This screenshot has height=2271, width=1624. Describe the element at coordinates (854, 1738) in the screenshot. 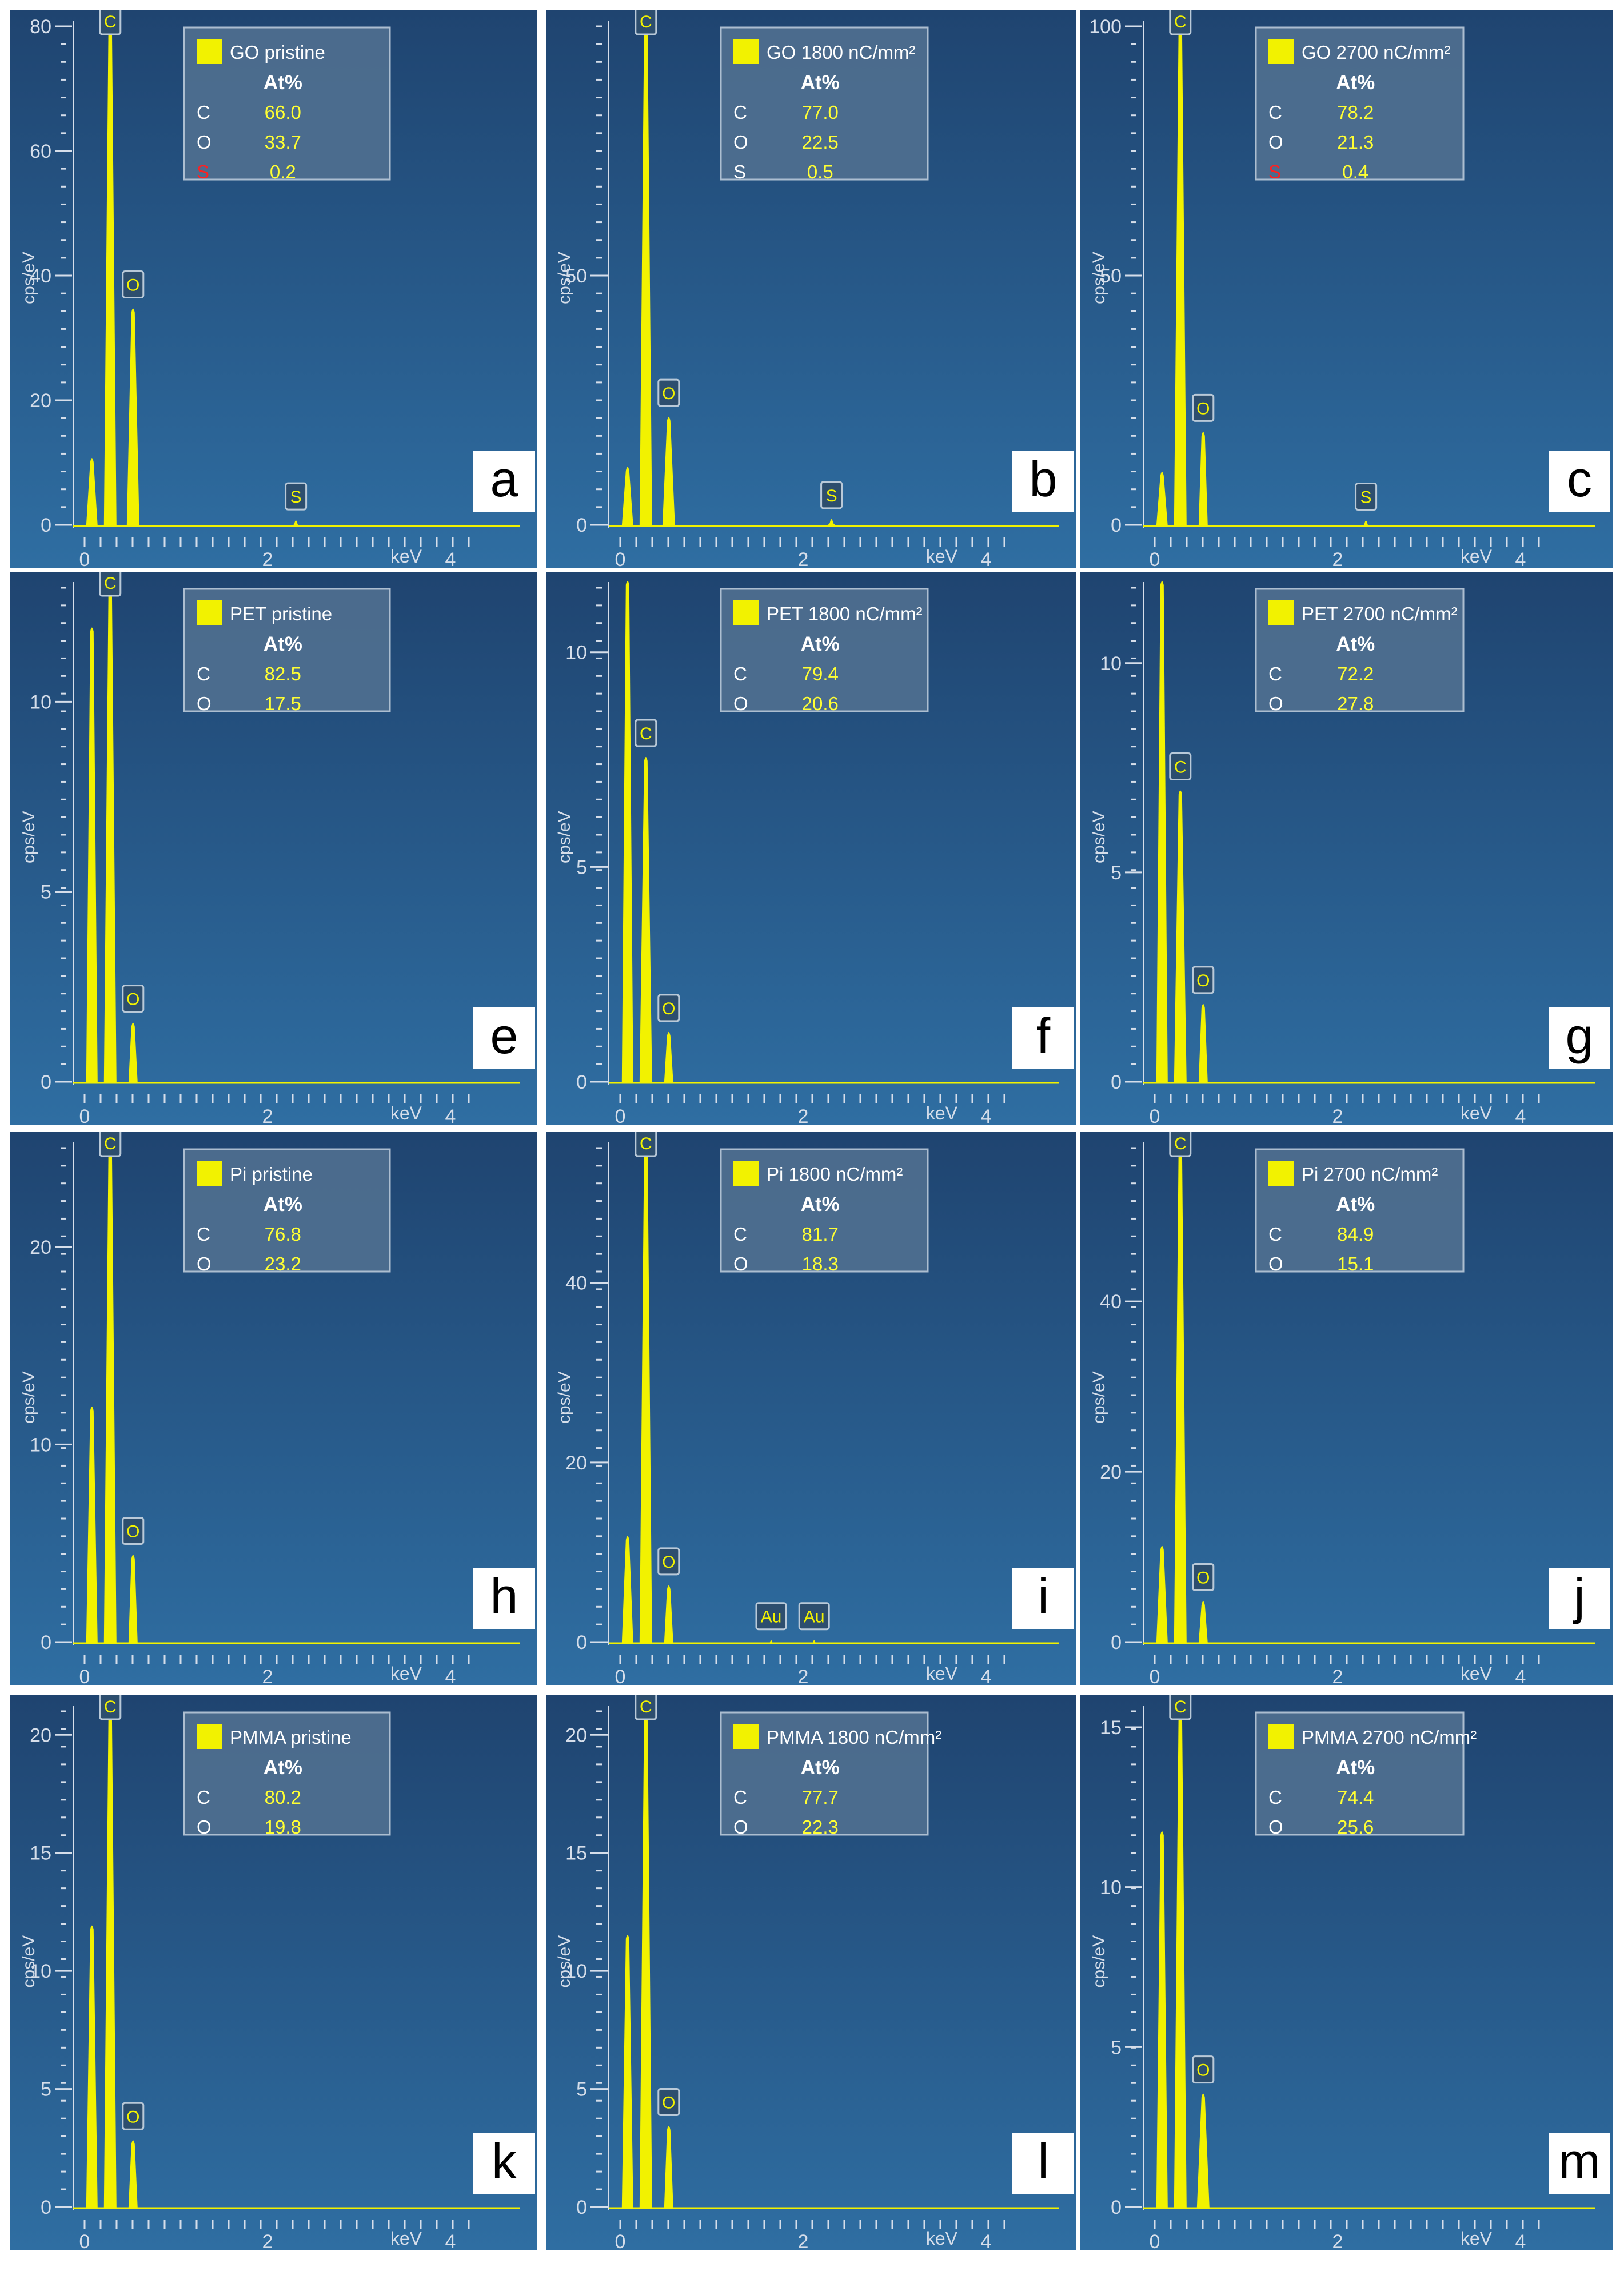

I see `legend-title: PMMA 1800 nC/mm²` at that location.